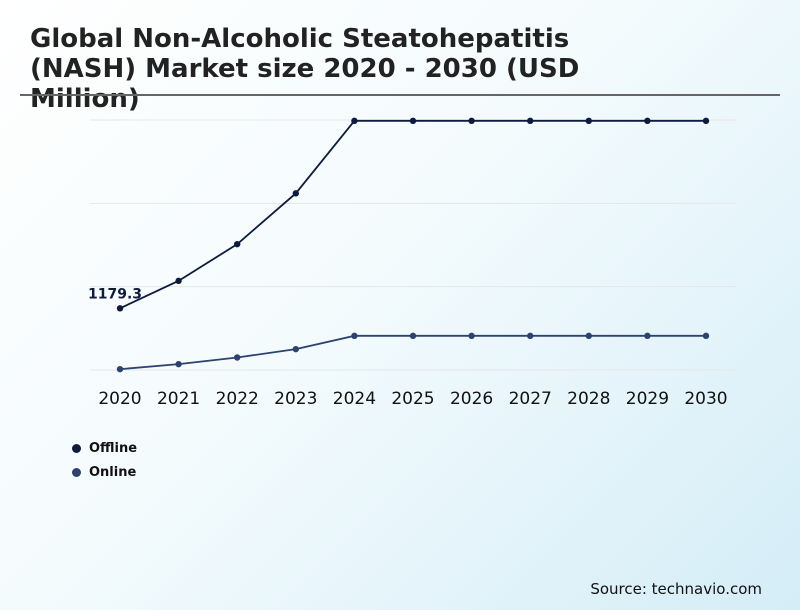 Image resolution: width=800 pixels, height=610 pixels. I want to click on x-tick-label: 2030, so click(705, 399).